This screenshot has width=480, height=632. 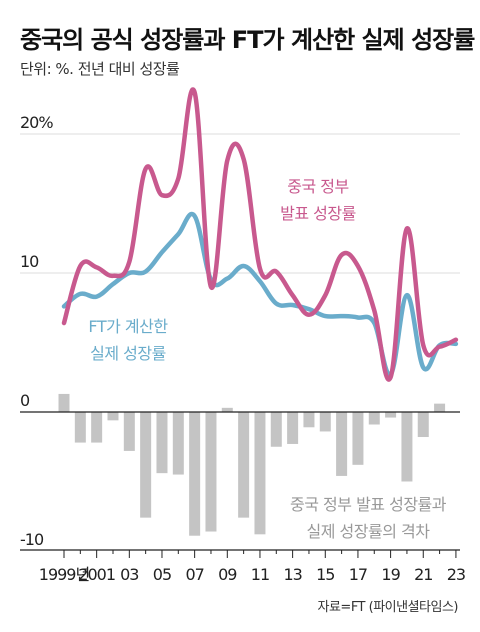 What do you see at coordinates (369, 531) in the screenshot?
I see `gap-series-label: 실제 성장률의 격차` at bounding box center [369, 531].